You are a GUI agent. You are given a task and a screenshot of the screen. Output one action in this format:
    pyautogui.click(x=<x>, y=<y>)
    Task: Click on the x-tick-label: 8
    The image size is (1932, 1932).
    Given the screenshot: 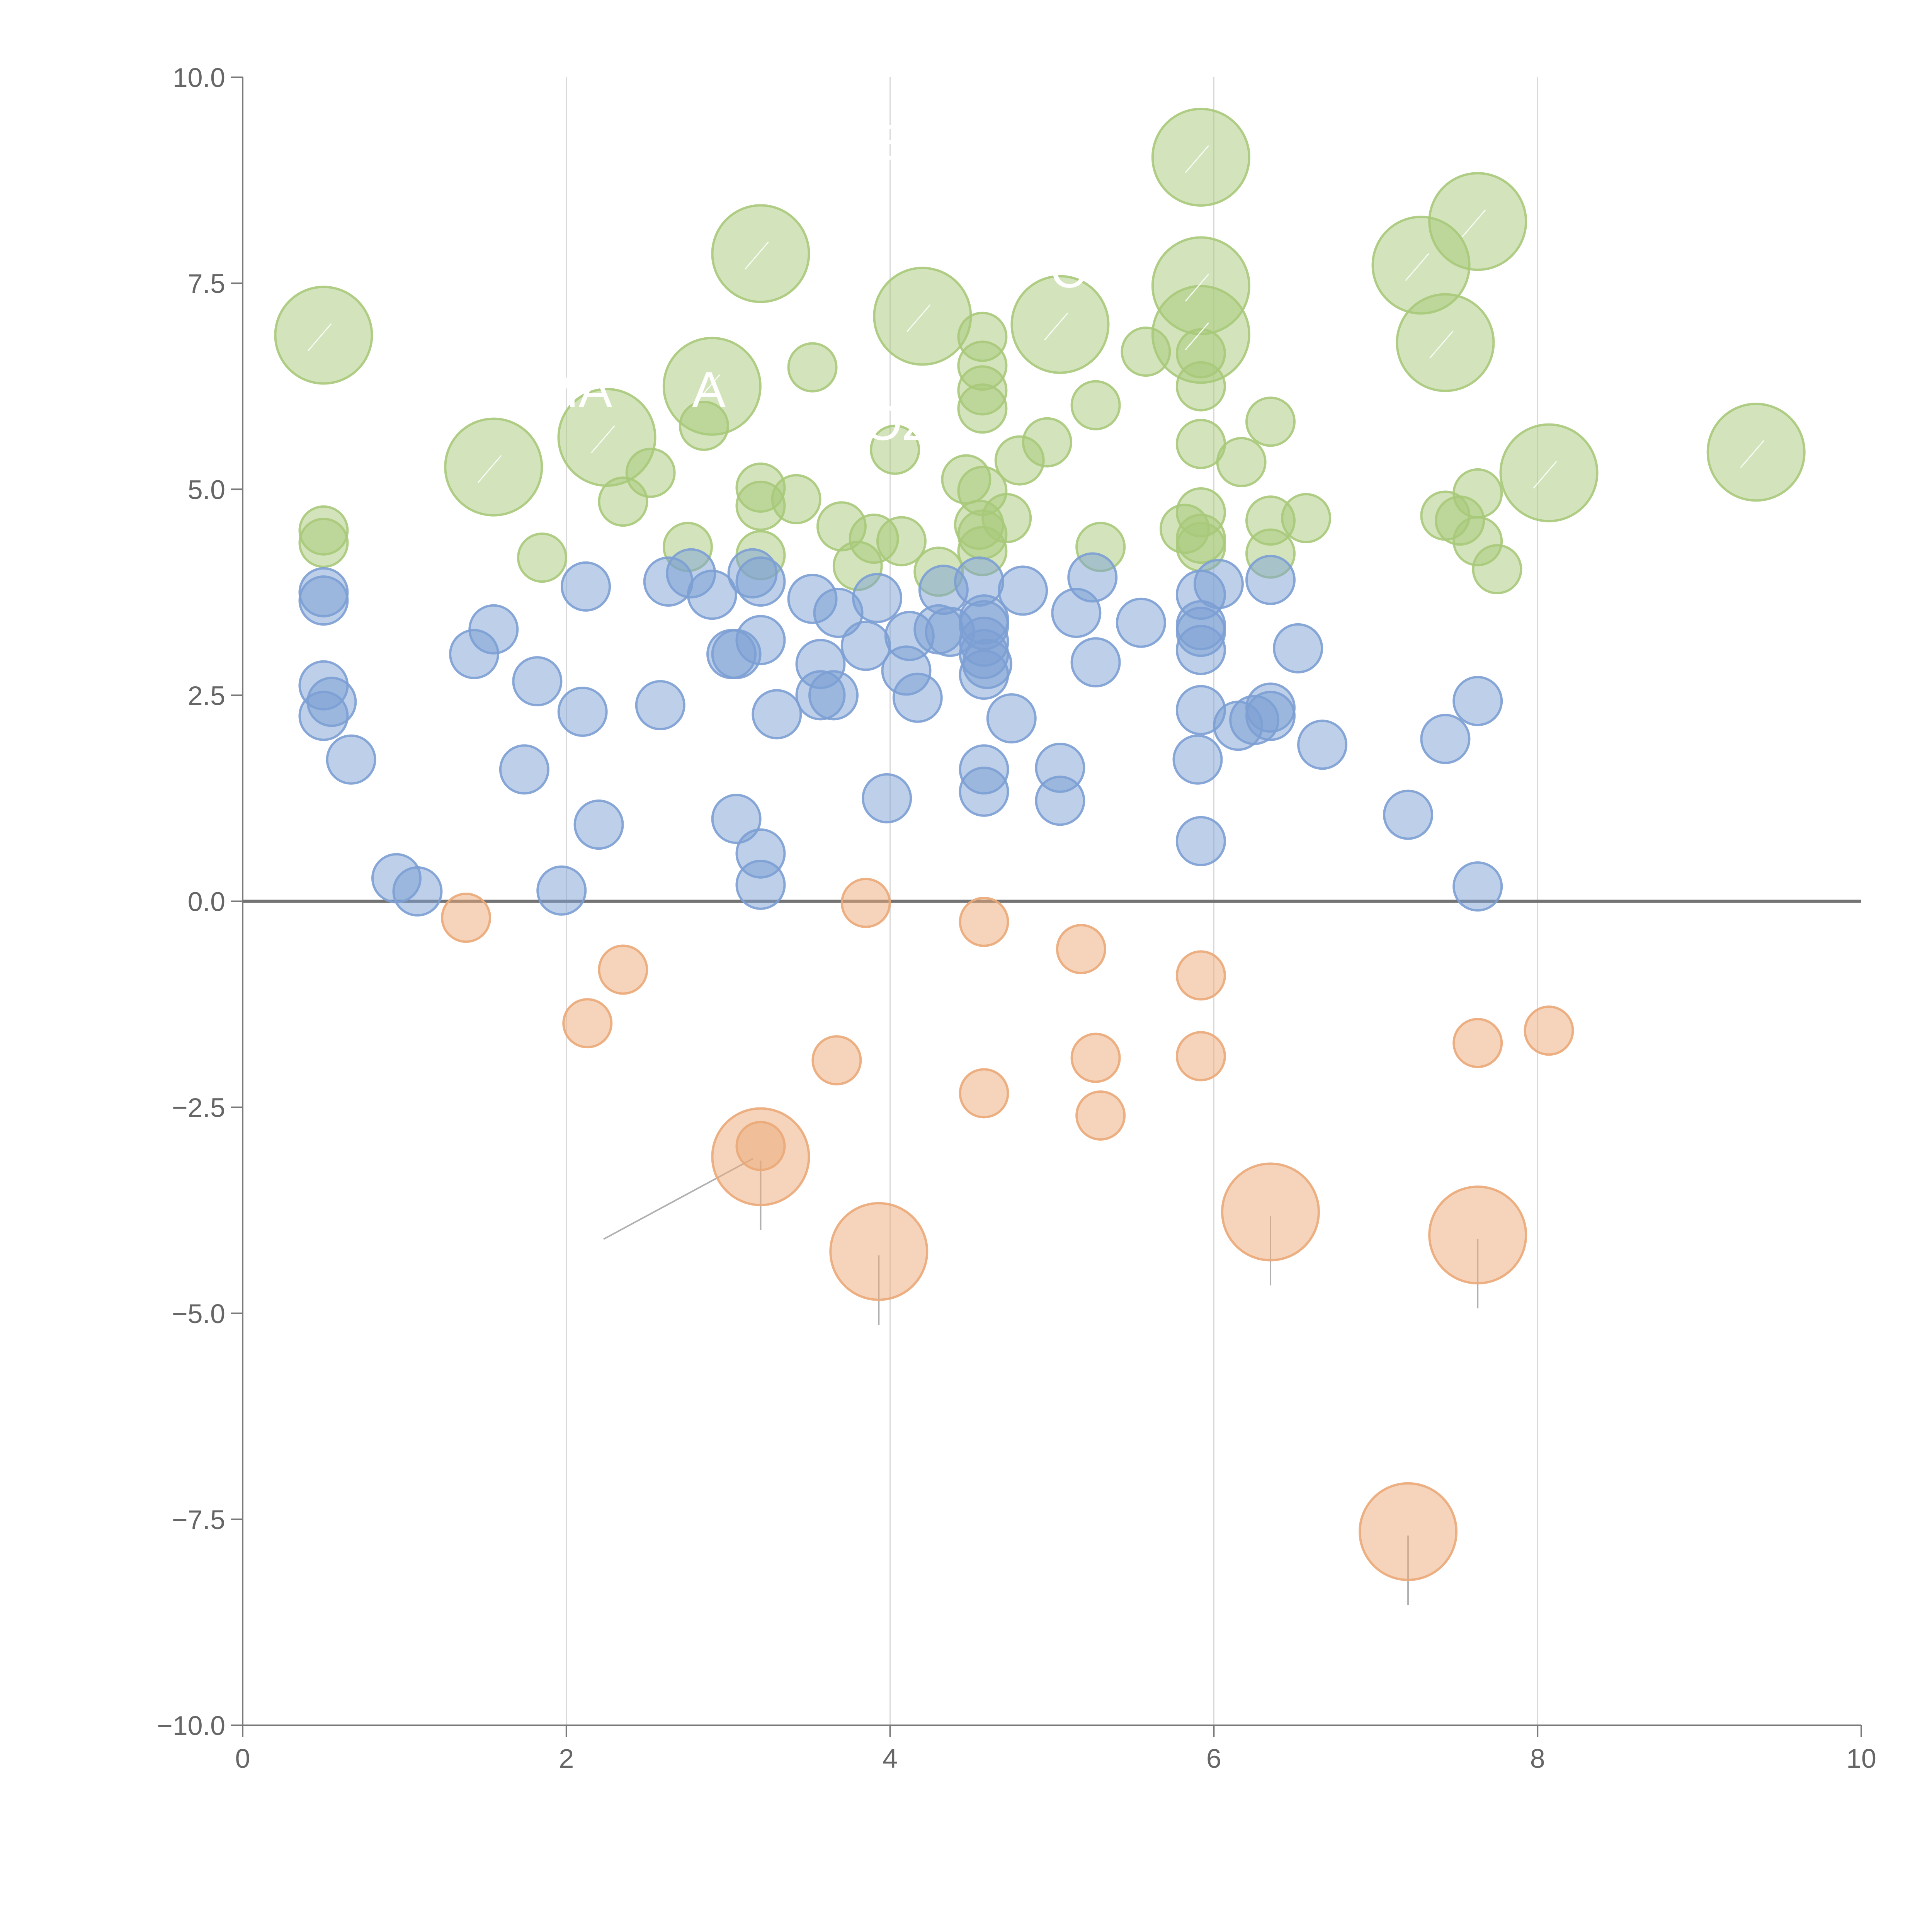 What is the action you would take?
    pyautogui.click(x=1538, y=1758)
    